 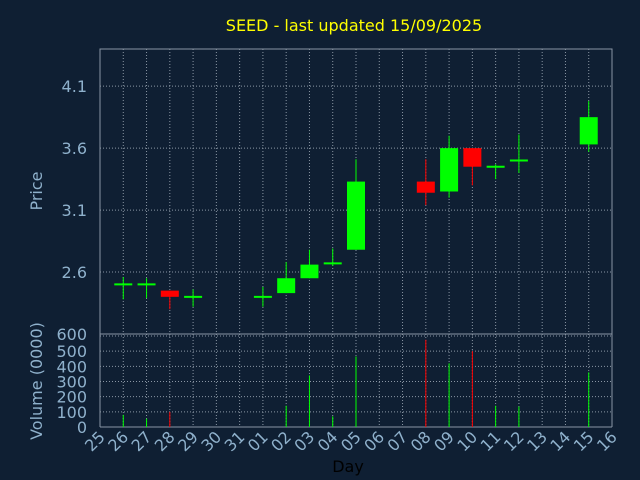 I want to click on volume-tick-label: 300, so click(x=71, y=382).